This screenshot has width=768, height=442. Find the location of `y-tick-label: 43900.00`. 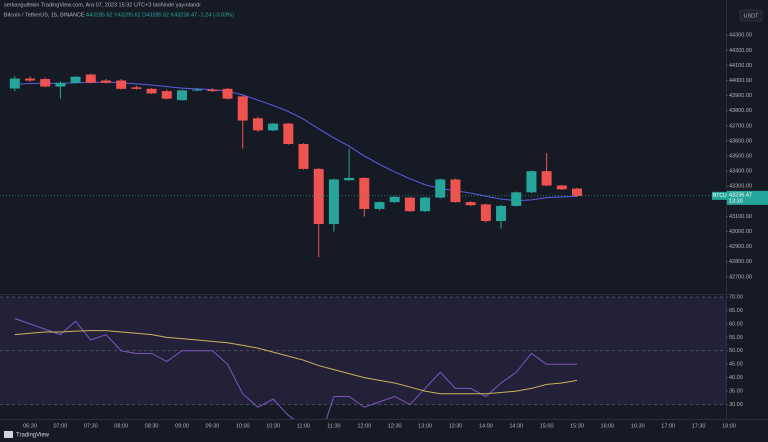

y-tick-label: 43900.00 is located at coordinates (740, 96).